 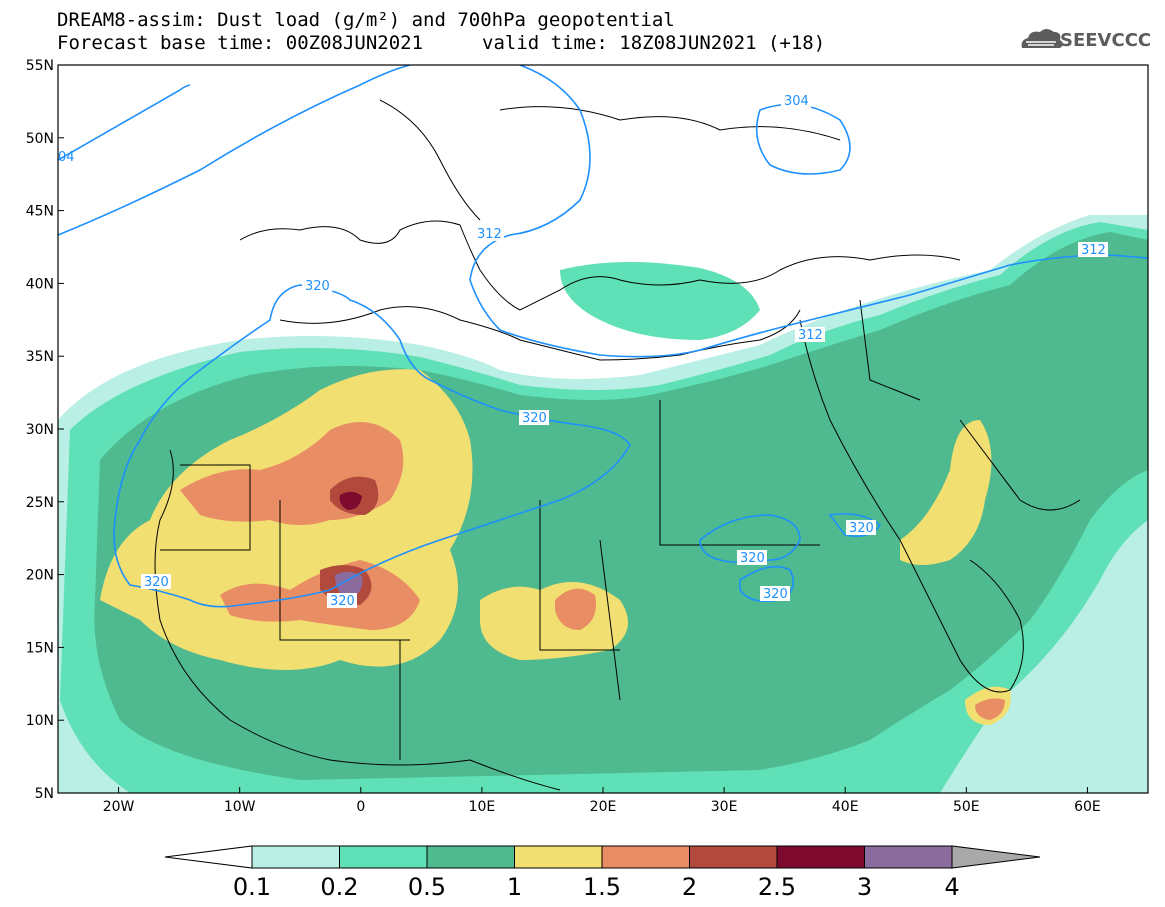 I want to click on contour-label-312-caspian: 312, so click(x=1093, y=250).